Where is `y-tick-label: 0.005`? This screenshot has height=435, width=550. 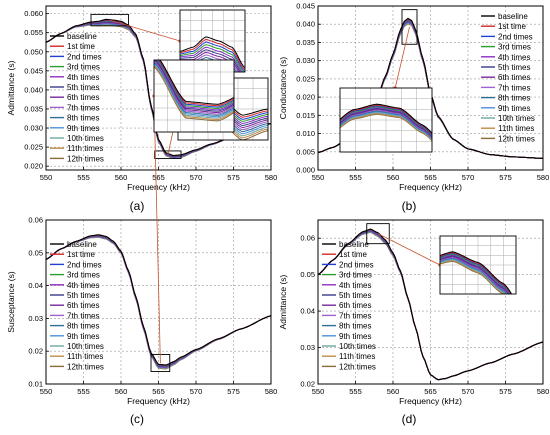
y-tick-label: 0.005 is located at coordinates (305, 151).